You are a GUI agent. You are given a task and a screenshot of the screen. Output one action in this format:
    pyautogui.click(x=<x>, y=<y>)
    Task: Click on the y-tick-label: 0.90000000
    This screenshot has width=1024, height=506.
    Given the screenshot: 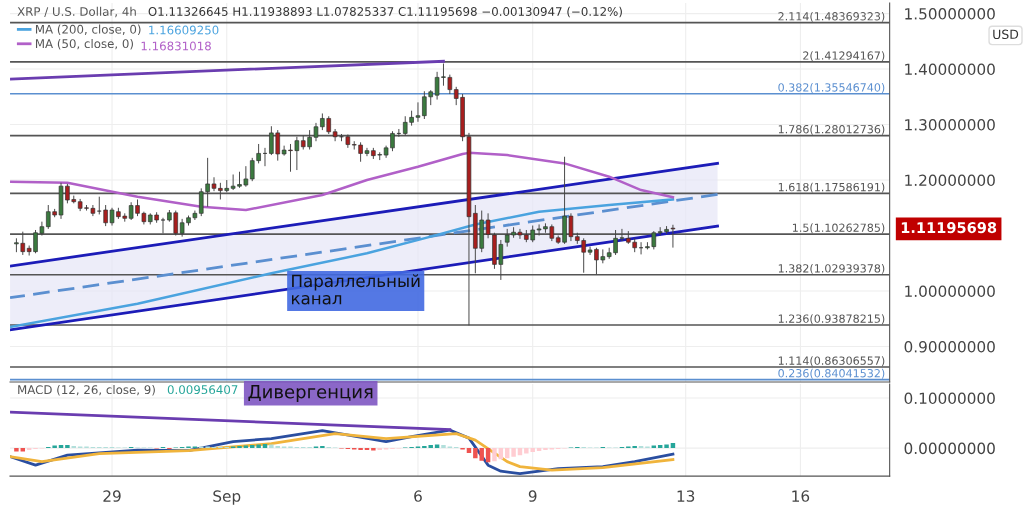 What is the action you would take?
    pyautogui.click(x=949, y=346)
    